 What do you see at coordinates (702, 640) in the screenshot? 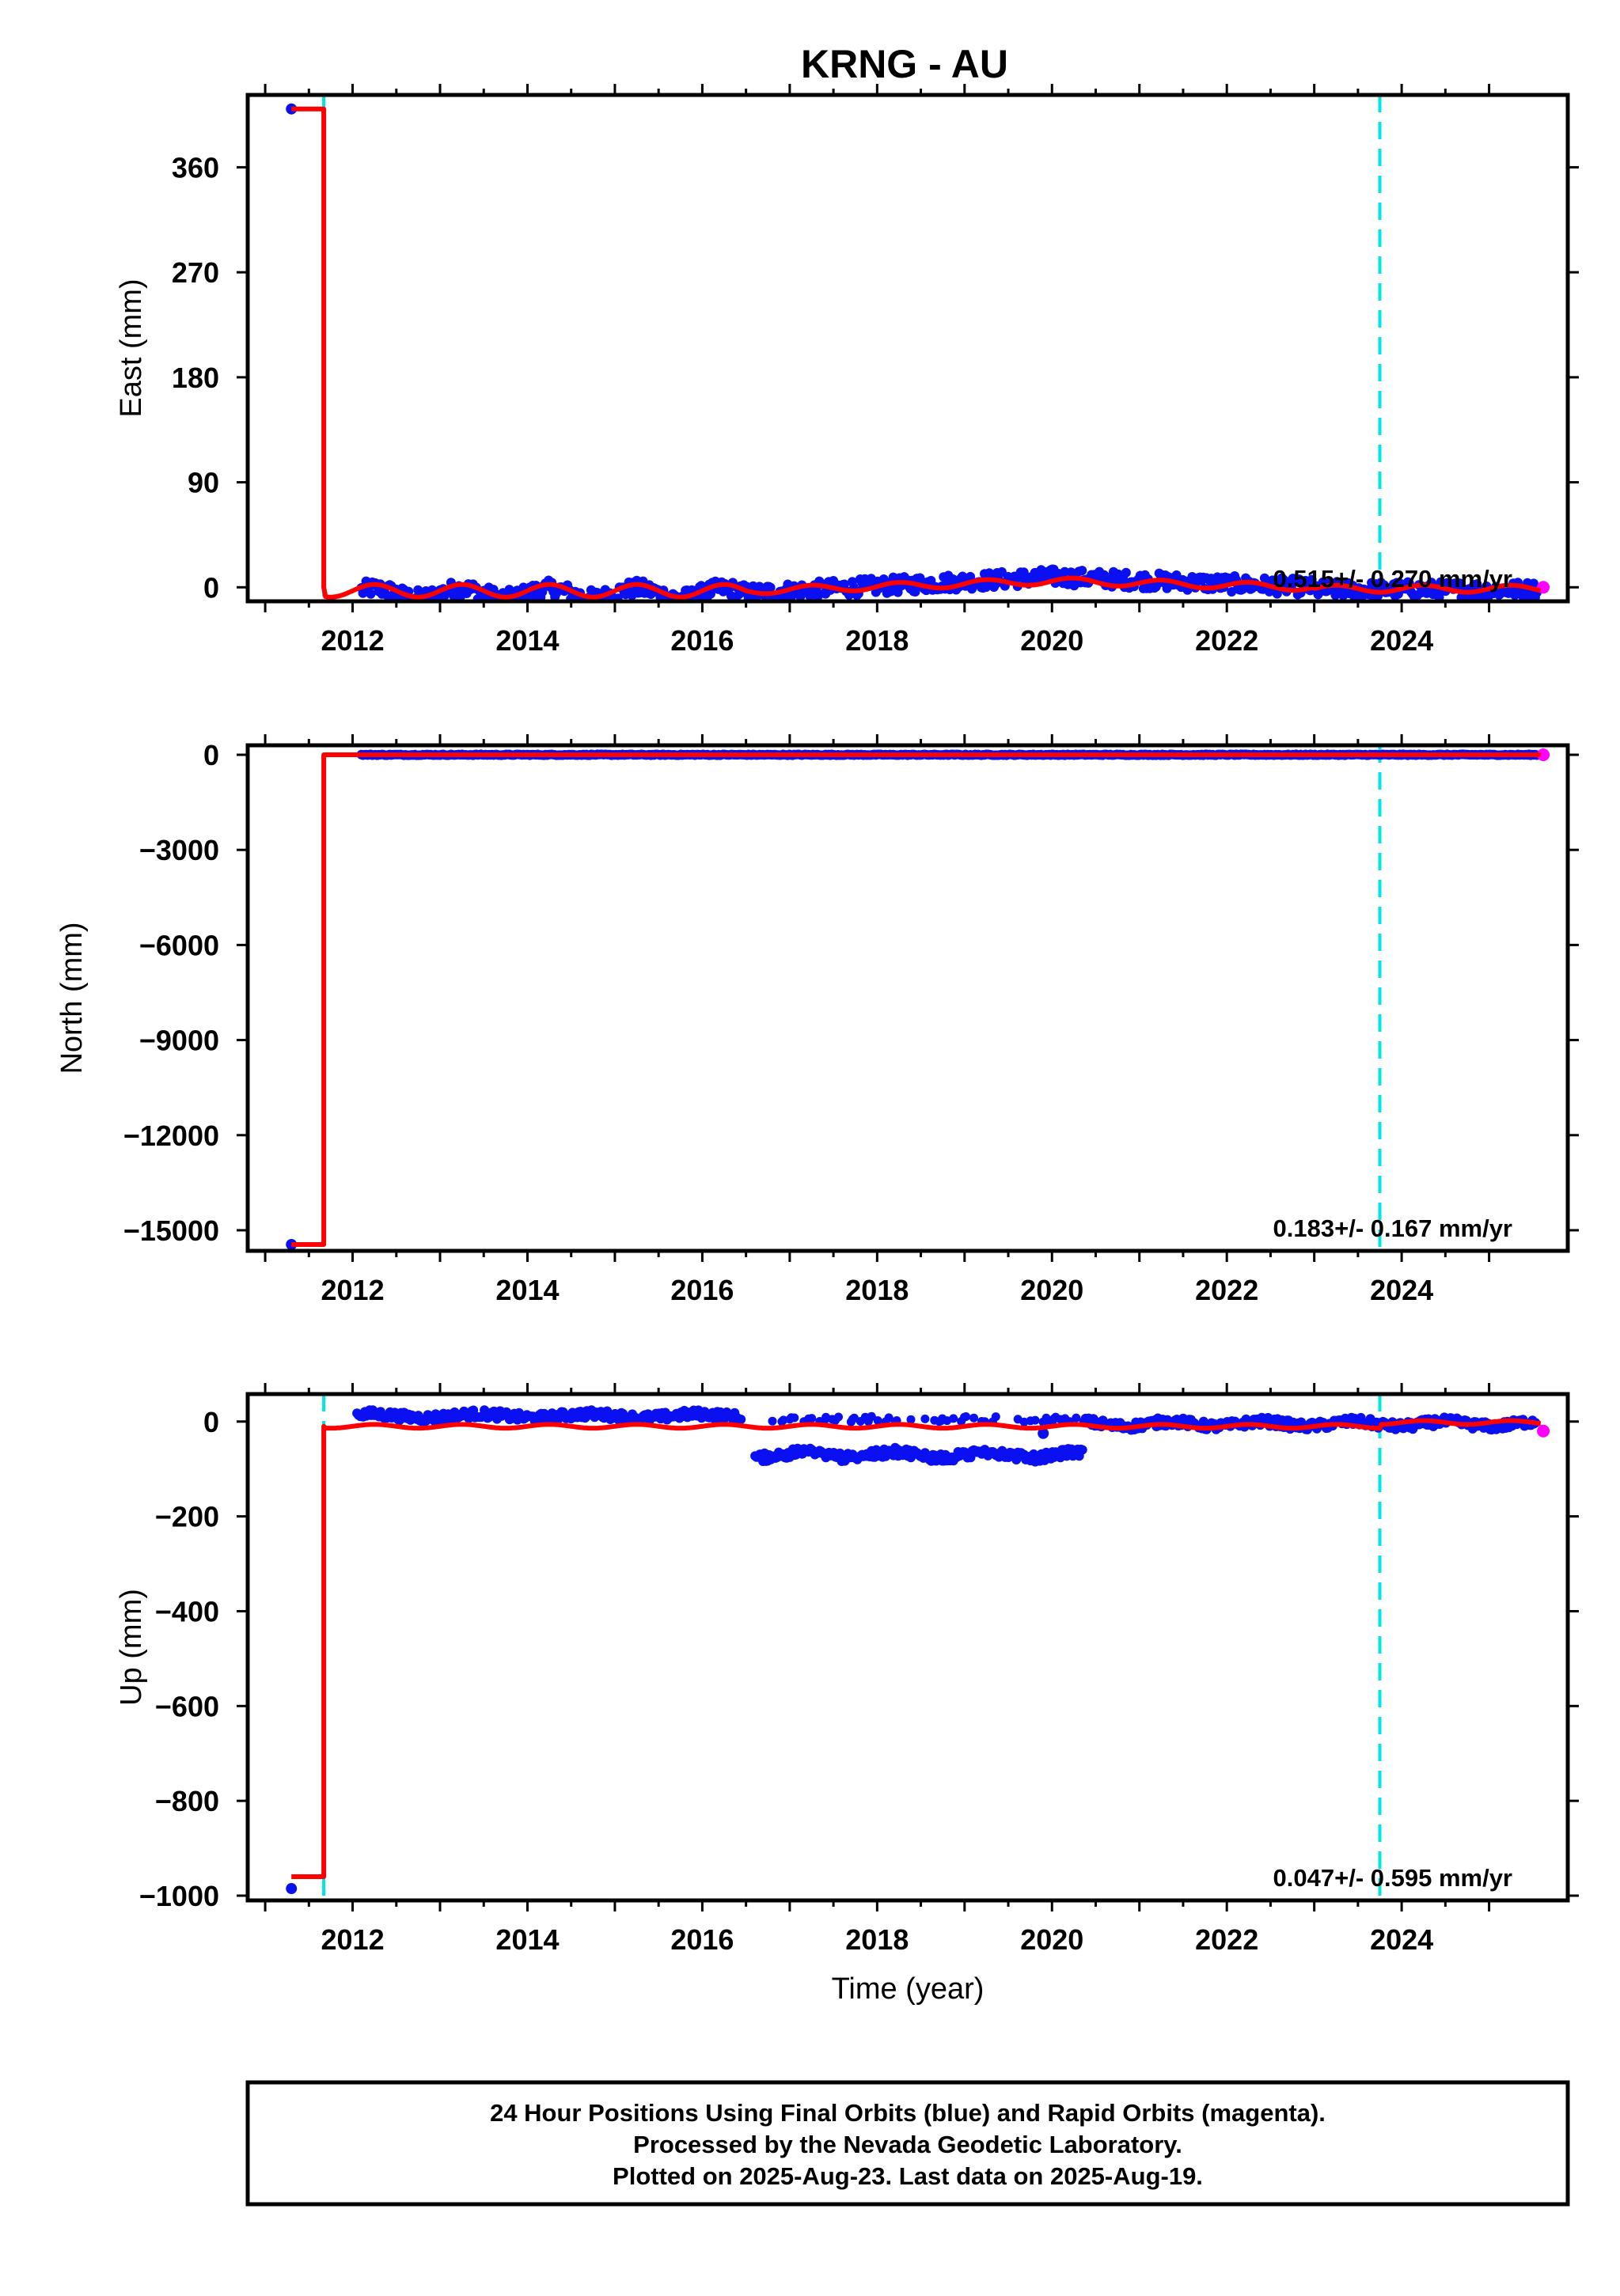
I see `east-x-tick-label: 2016` at bounding box center [702, 640].